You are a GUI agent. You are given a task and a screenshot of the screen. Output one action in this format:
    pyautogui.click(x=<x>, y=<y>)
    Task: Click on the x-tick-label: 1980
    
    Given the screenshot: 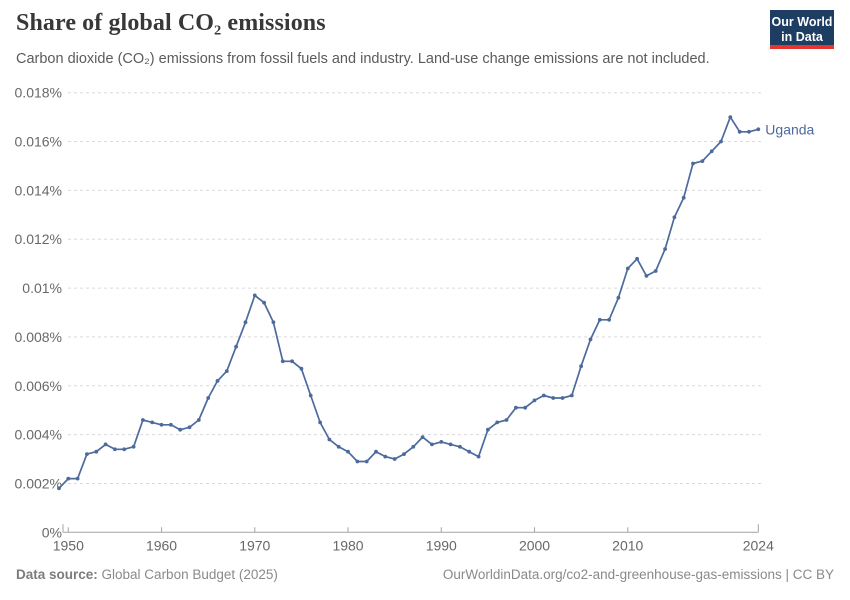 What is the action you would take?
    pyautogui.click(x=347, y=545)
    